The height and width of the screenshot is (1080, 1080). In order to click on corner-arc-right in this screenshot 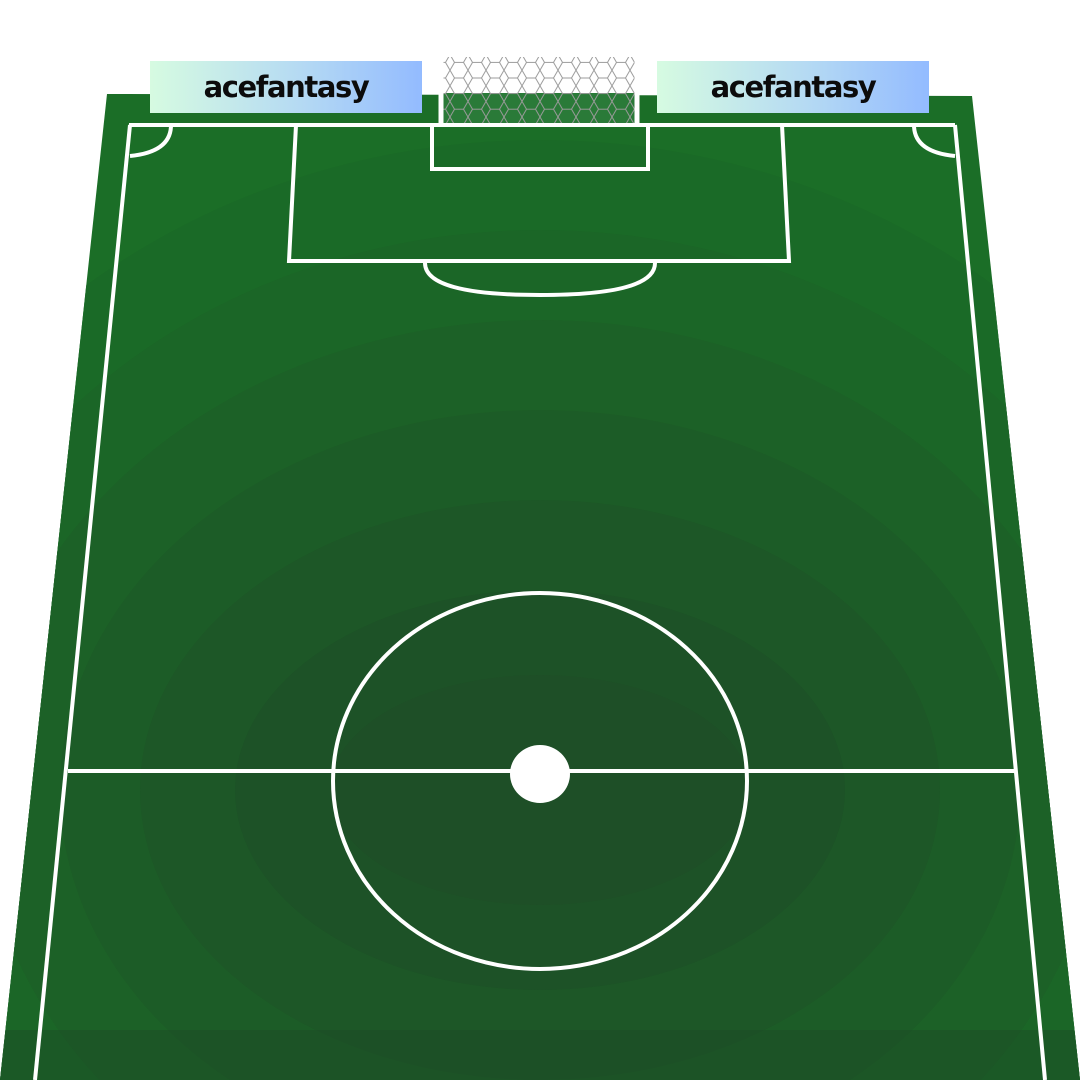, I will do `click(934, 141)`.